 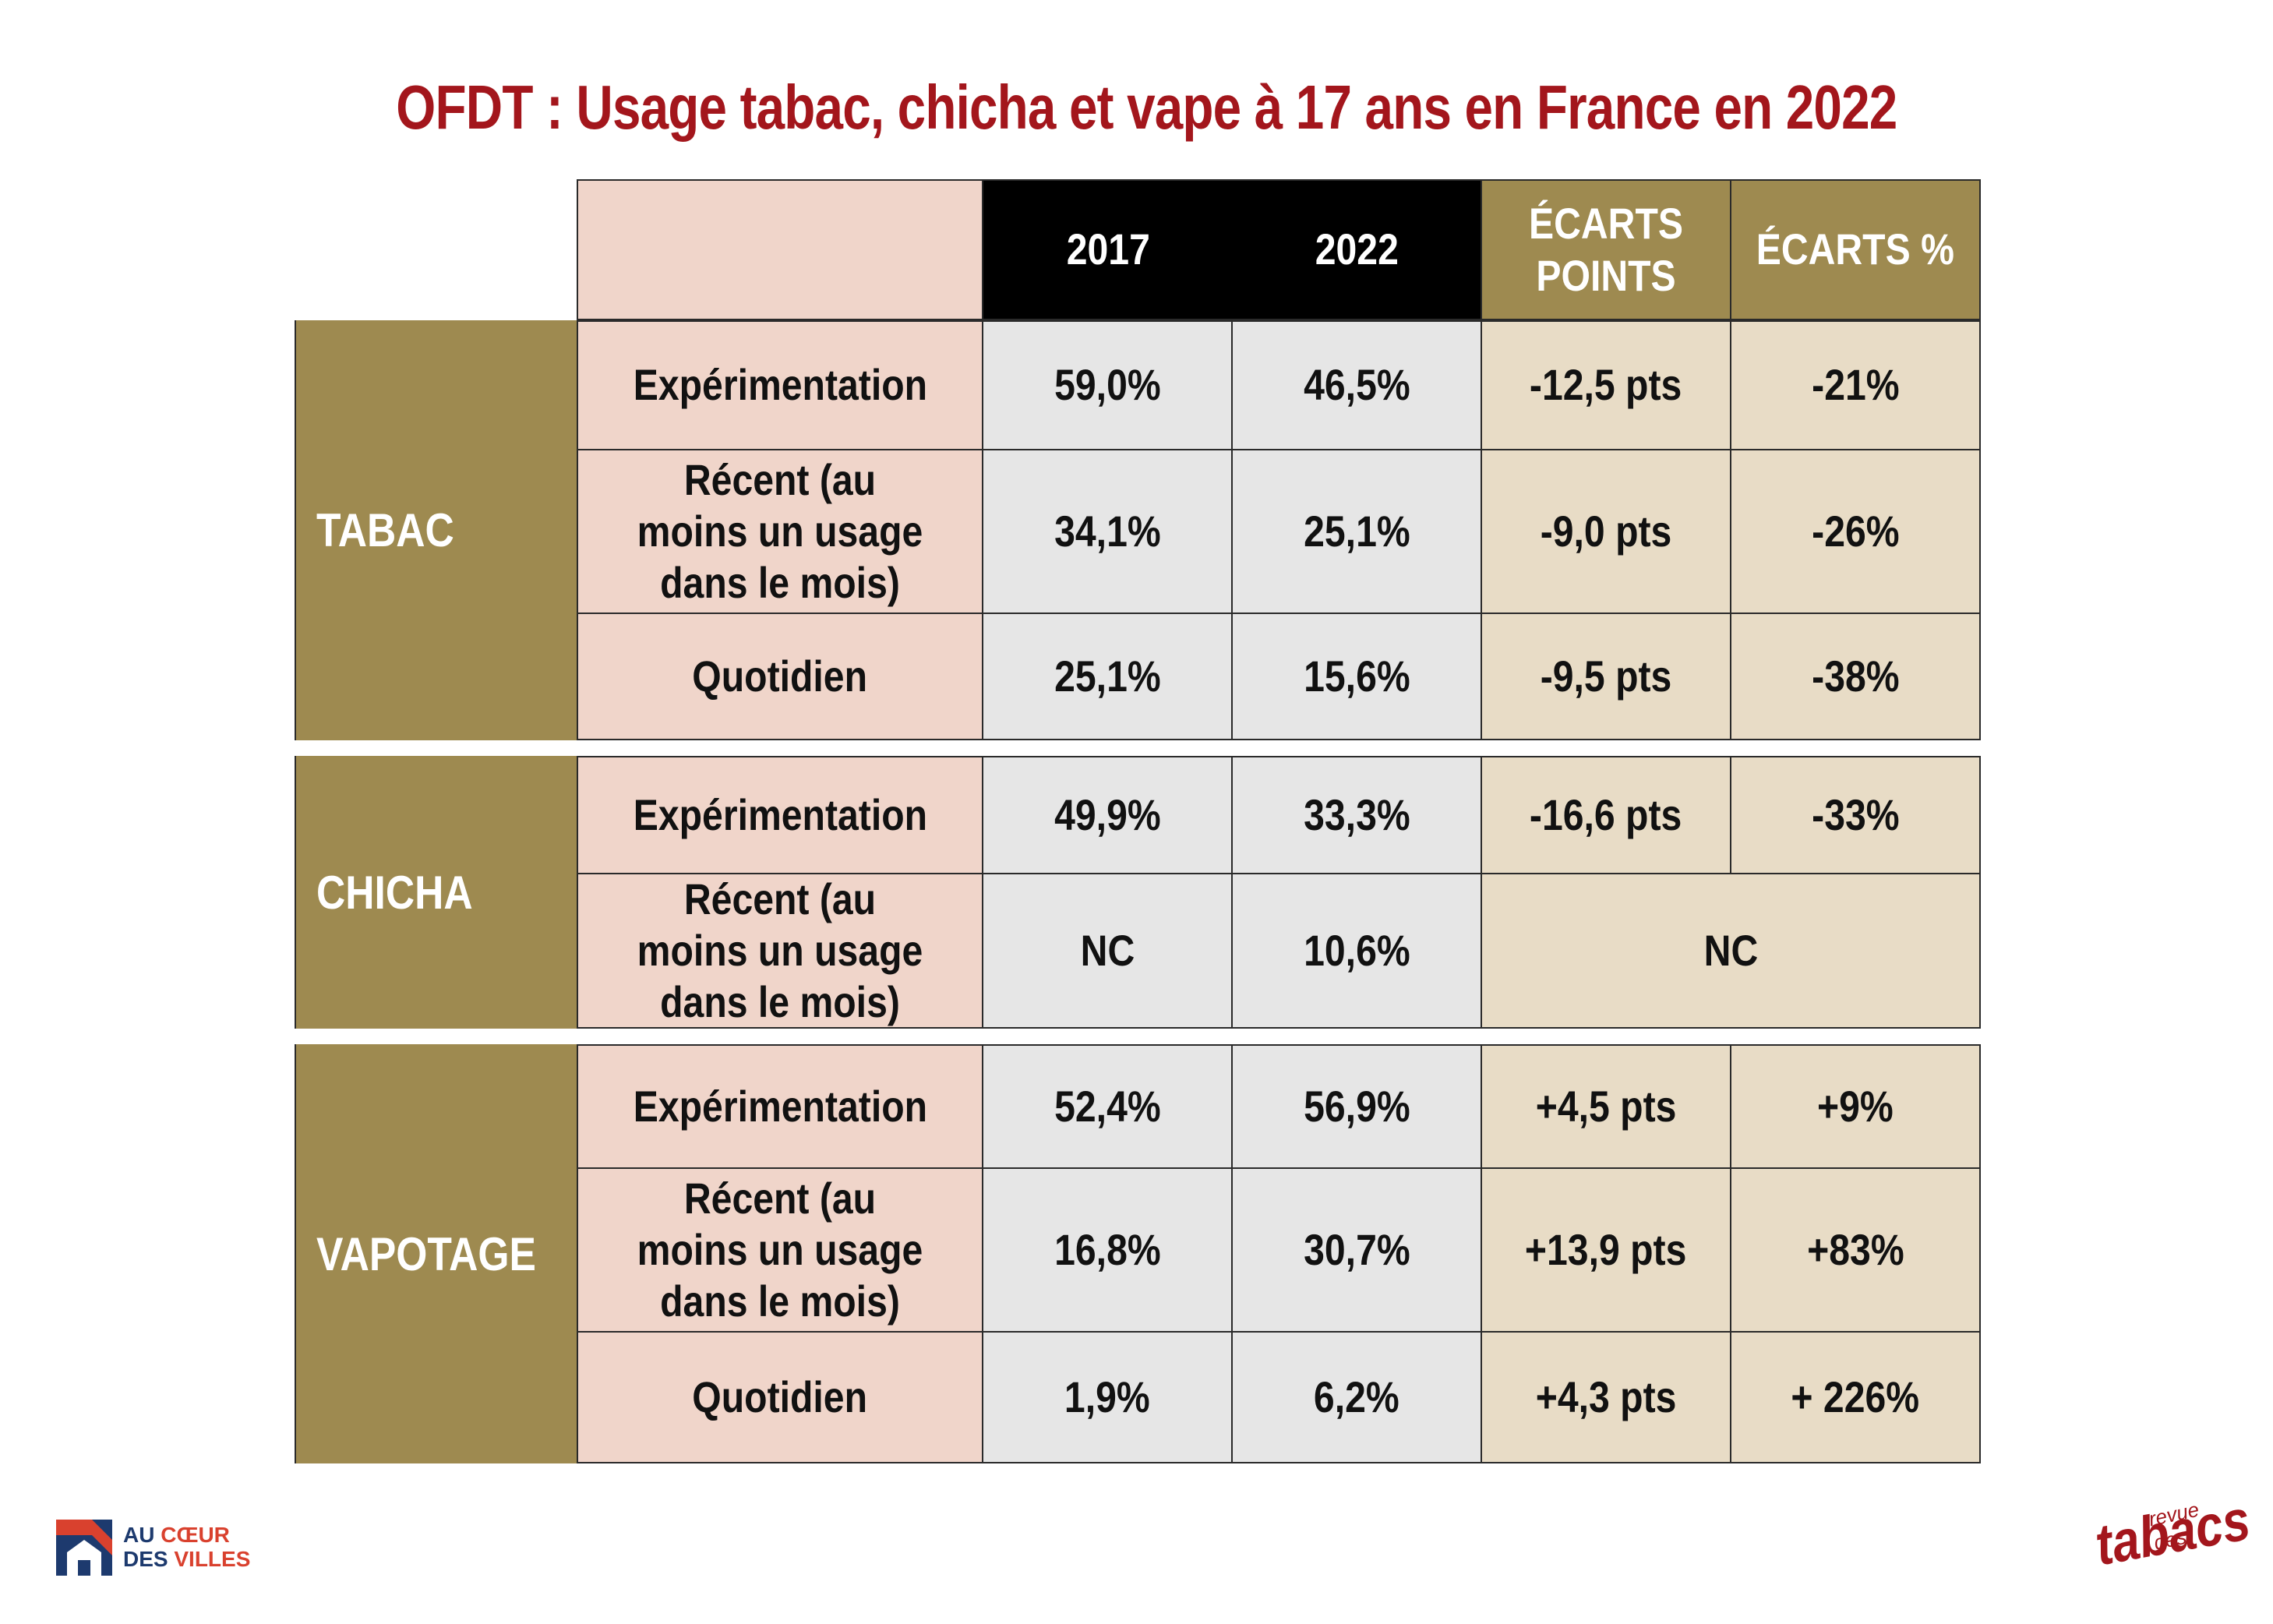 I want to click on column-header-2: 2022, so click(x=1357, y=249).